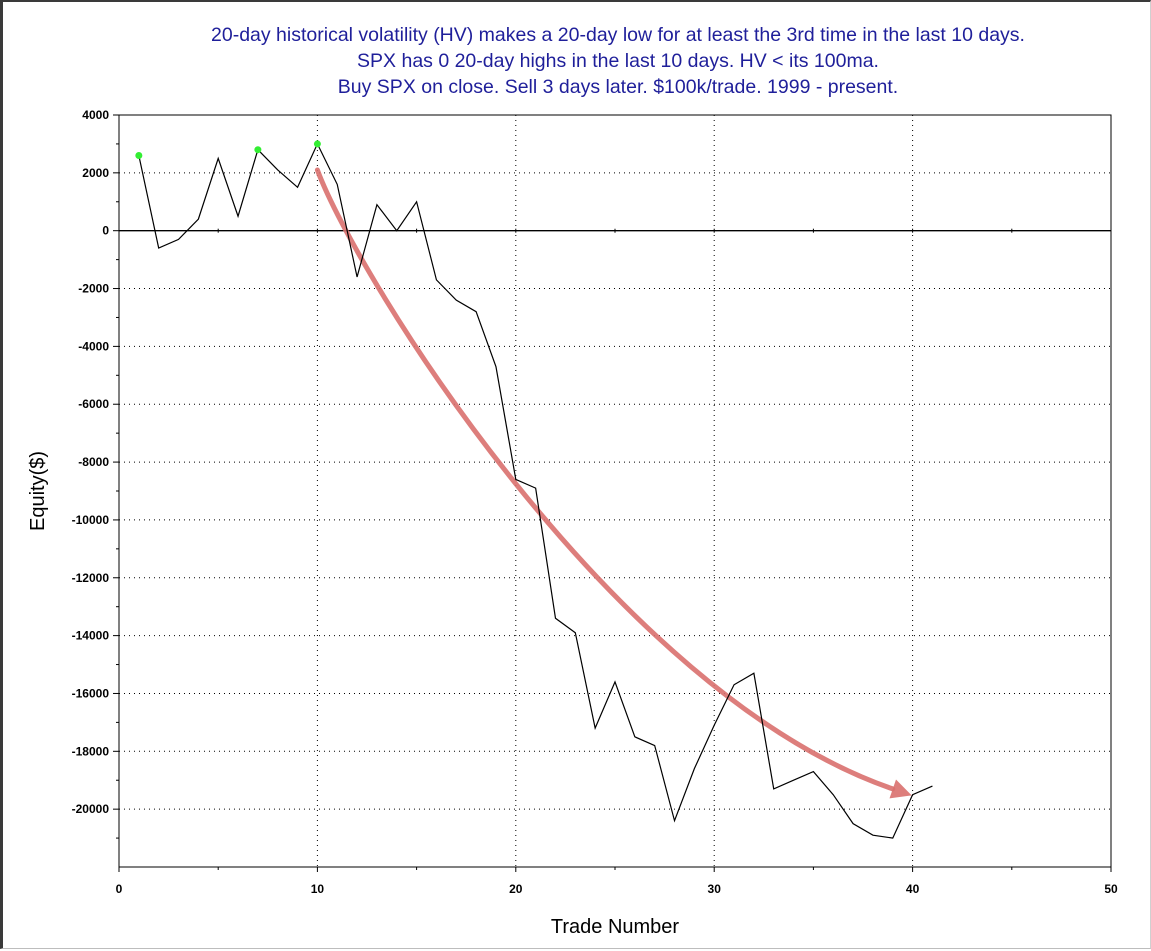 This screenshot has width=1151, height=951. I want to click on y-tick-label: -16000, so click(91, 693).